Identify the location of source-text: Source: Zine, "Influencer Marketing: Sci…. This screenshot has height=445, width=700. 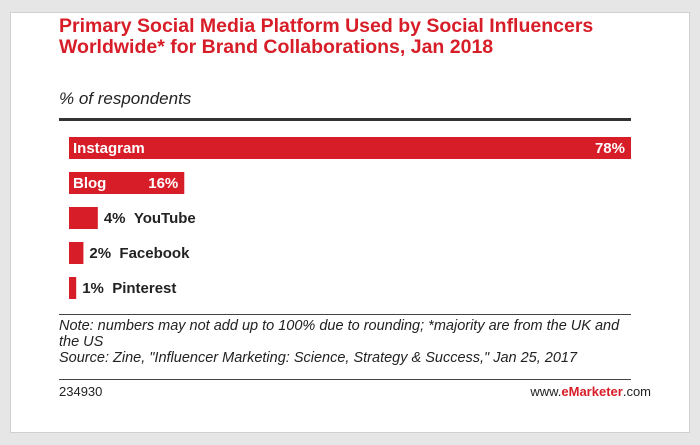
(318, 358).